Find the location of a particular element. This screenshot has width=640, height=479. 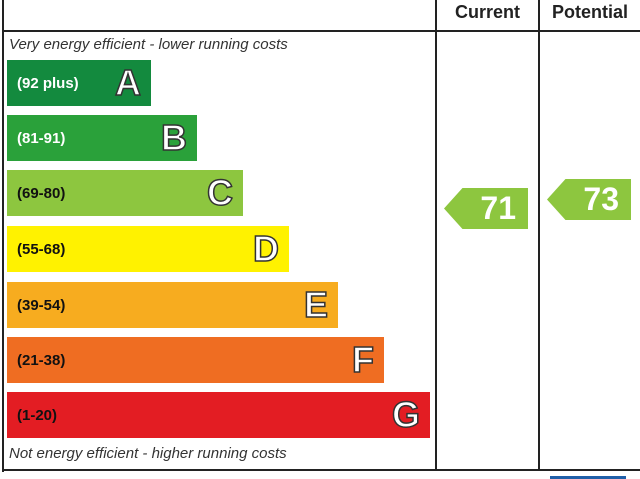

band-range: (1-20) is located at coordinates (37, 415).